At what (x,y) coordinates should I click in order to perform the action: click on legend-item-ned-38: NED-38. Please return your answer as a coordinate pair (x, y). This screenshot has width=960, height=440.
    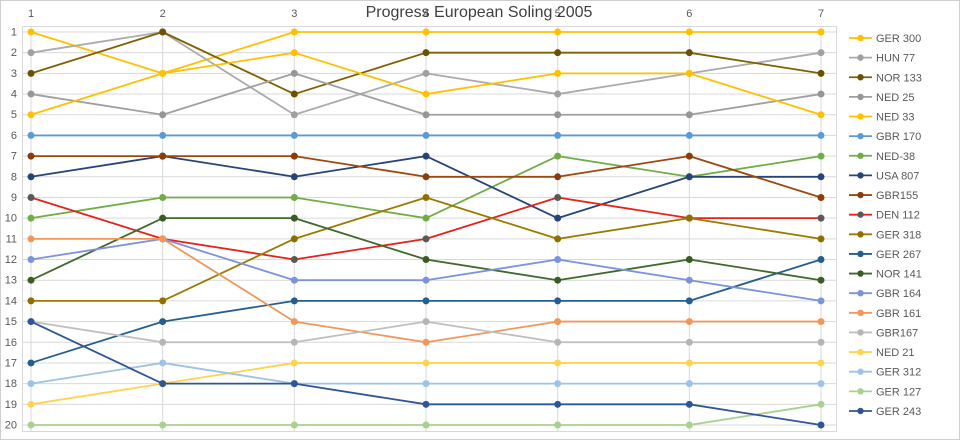
    Looking at the image, I should click on (882, 157).